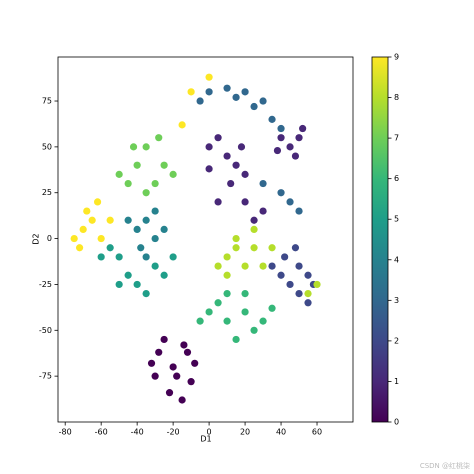  I want to click on colorbar-tick-label: 3, so click(396, 300).